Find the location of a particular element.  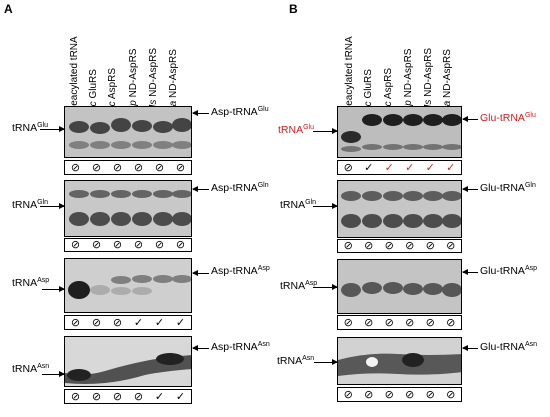

arrow-b-asn-right is located at coordinates (470, 348).